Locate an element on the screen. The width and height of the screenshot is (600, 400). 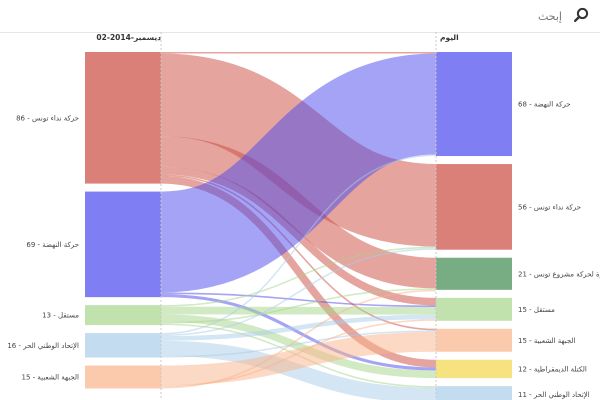
left-column-title: 02-ديسمبر-2014 is located at coordinates (128, 37).